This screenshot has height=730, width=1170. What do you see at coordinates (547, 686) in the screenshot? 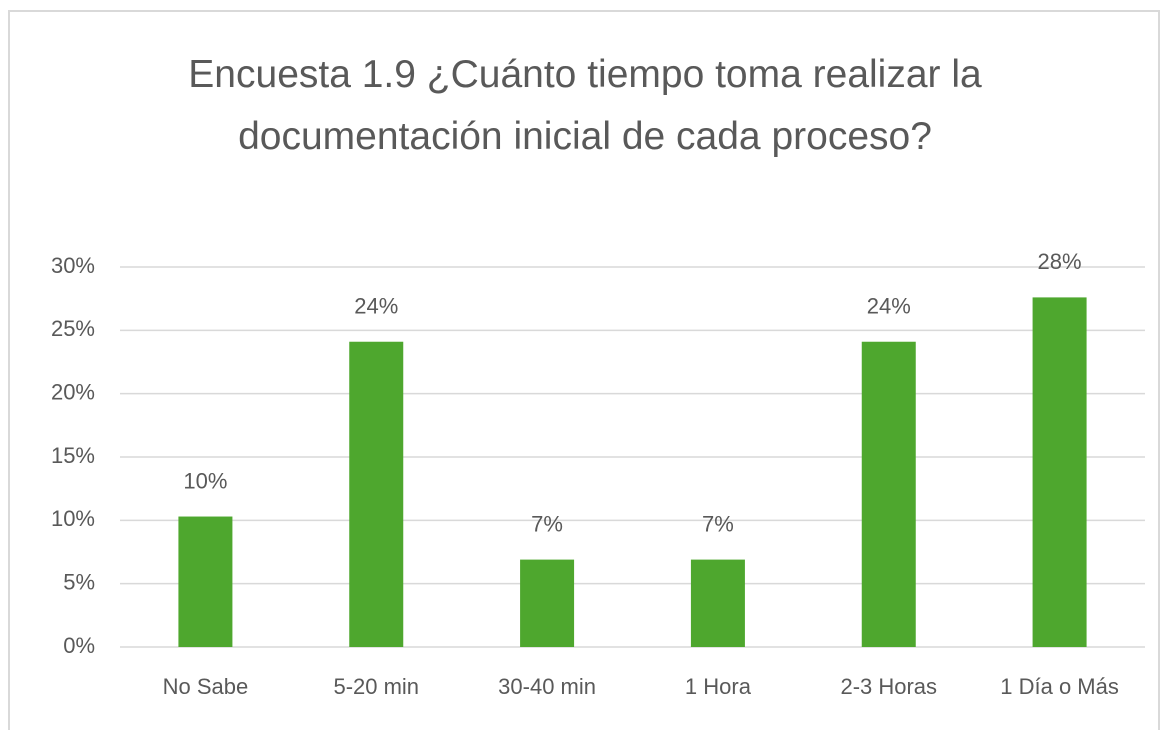
I see `x-tick-label: 30-40 min` at bounding box center [547, 686].